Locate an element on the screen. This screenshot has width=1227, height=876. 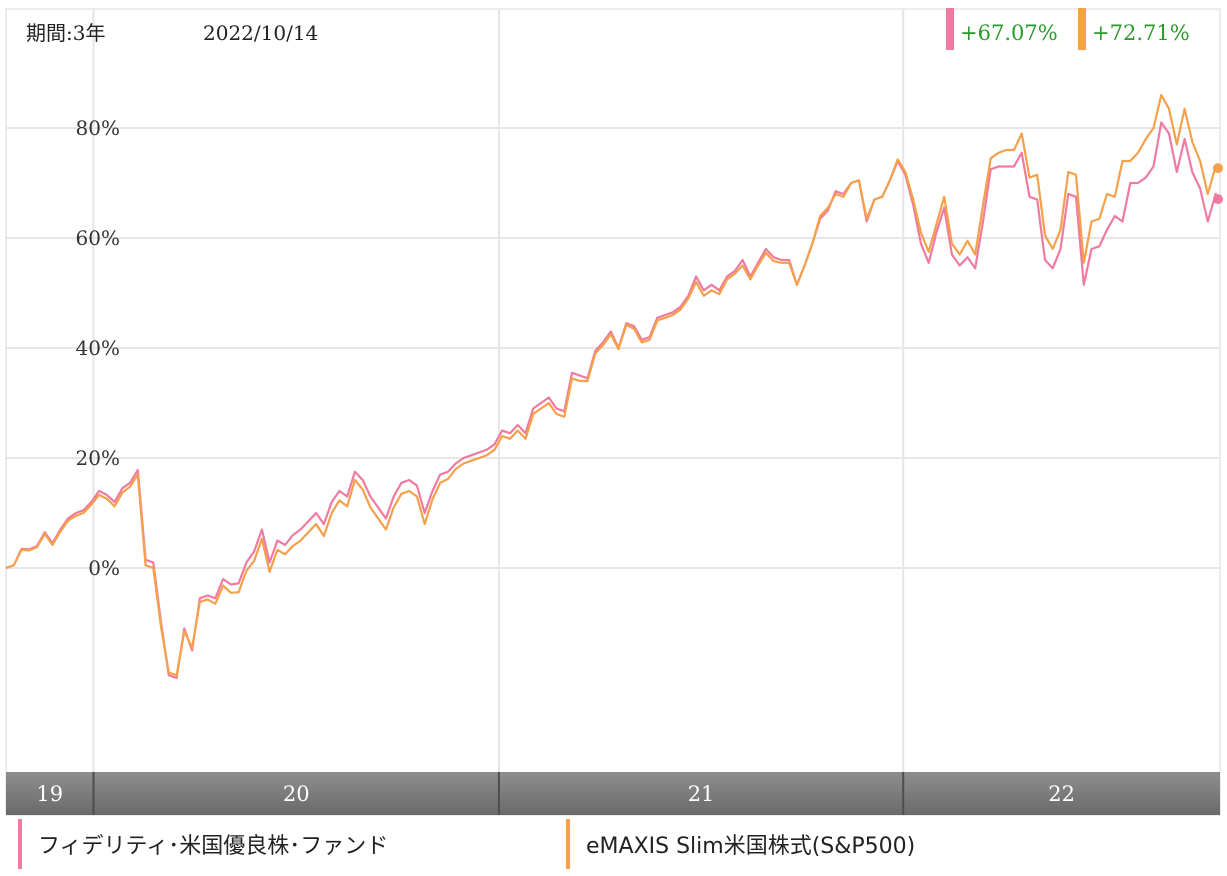
y-tick-label: 60% is located at coordinates (98, 238).